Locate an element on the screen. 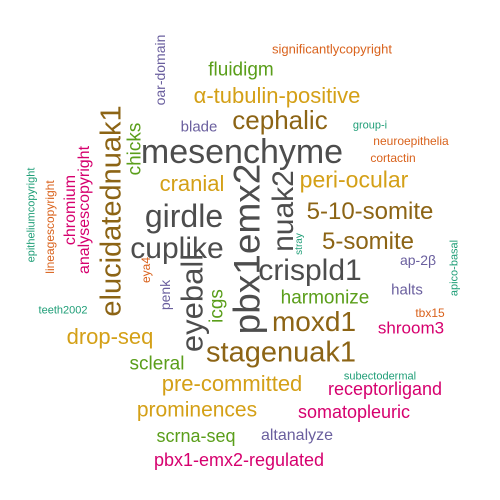 Image resolution: width=500 pixels, height=500 pixels. word: crispld1 is located at coordinates (310, 270).